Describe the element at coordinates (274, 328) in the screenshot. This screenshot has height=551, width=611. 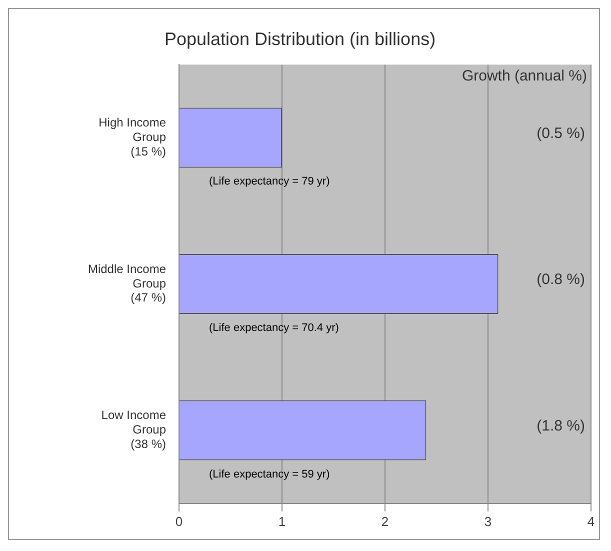
I see `annotation: (Life expectancy = 70.4 yr)` at that location.